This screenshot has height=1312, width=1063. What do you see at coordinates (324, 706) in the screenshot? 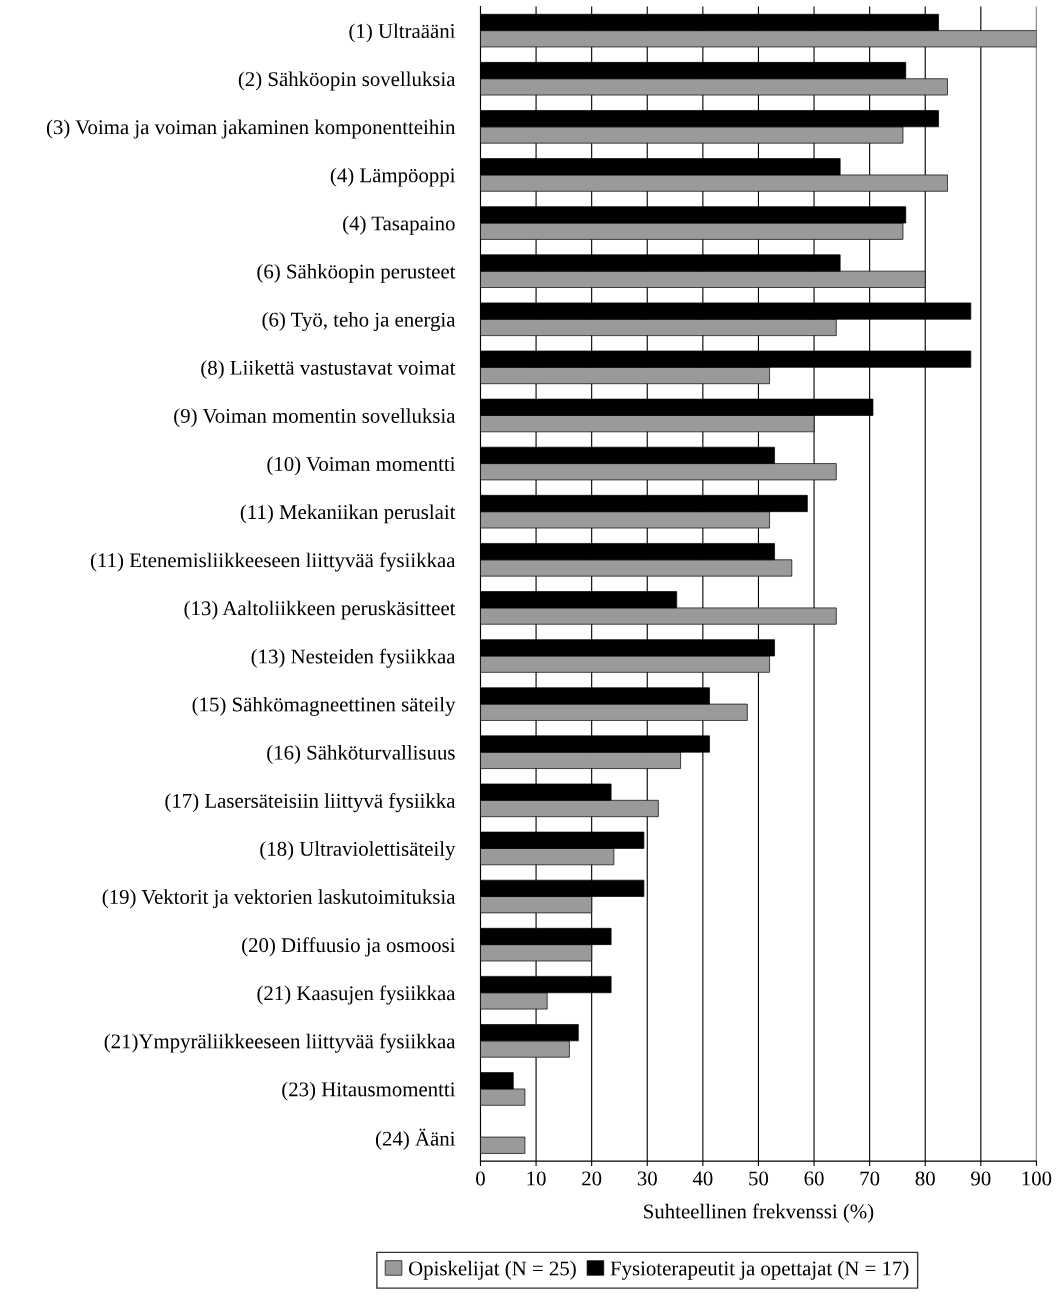
I see `y-tick-label: (15) Sähkömagneettinen säteily` at bounding box center [324, 706].